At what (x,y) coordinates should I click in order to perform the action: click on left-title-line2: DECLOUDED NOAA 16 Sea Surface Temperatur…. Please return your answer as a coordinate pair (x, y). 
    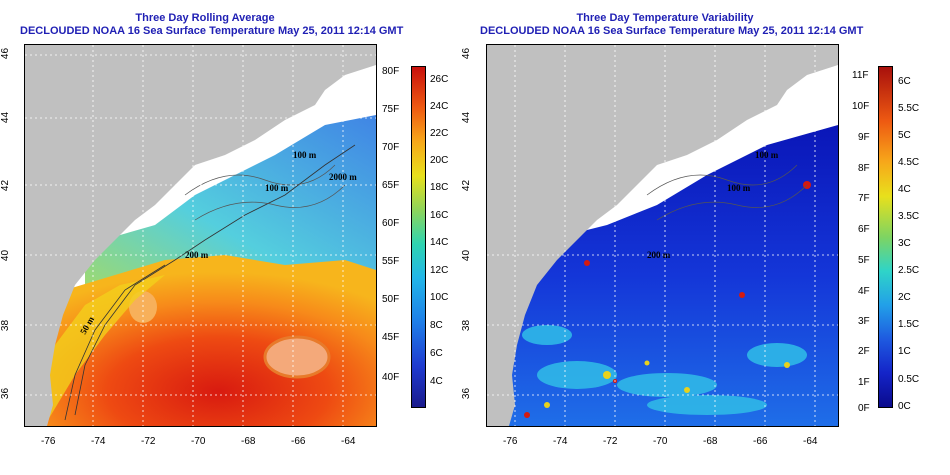
    Looking at the image, I should click on (212, 31).